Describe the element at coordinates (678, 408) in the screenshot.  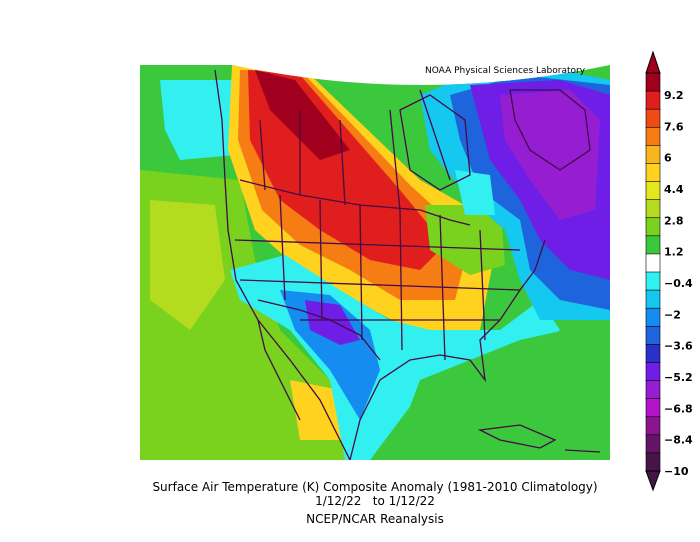
I see `colorbar-tick-label: −6.8` at that location.